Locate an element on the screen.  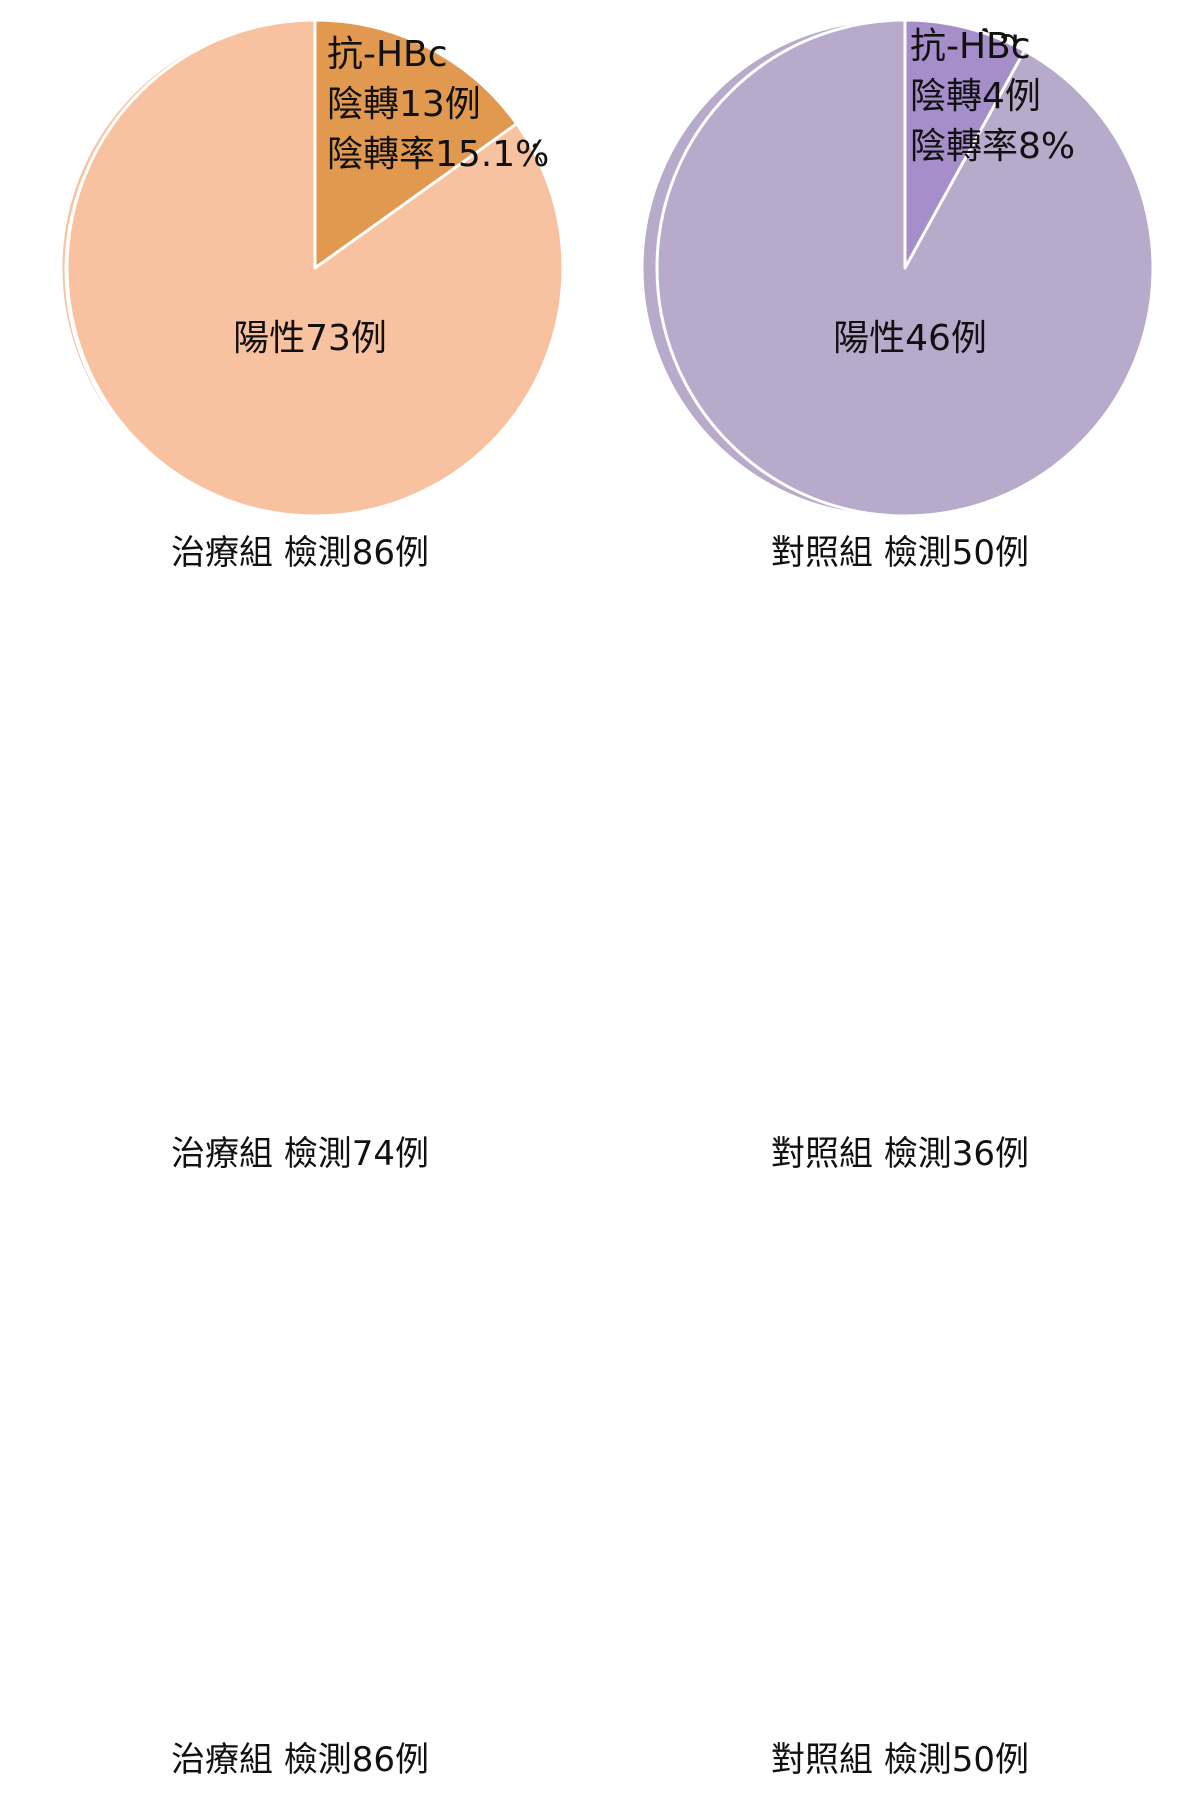
caption-treatment-hbsag: 治療組 檢測86例 is located at coordinates (300, 553).